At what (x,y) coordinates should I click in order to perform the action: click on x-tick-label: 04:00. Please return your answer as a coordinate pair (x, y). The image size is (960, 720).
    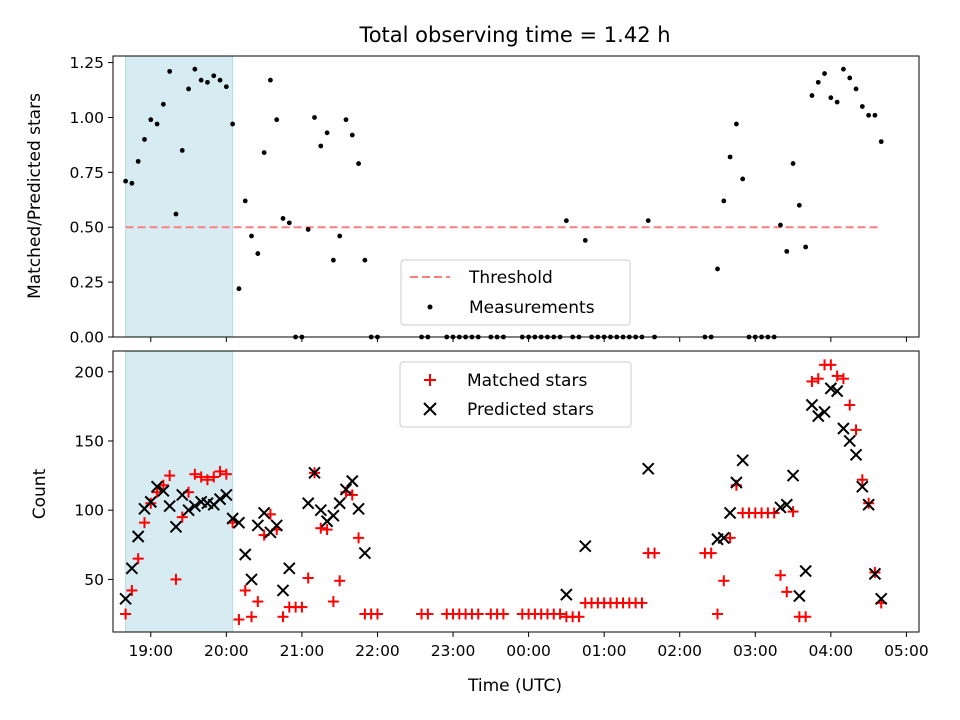
    Looking at the image, I should click on (831, 651).